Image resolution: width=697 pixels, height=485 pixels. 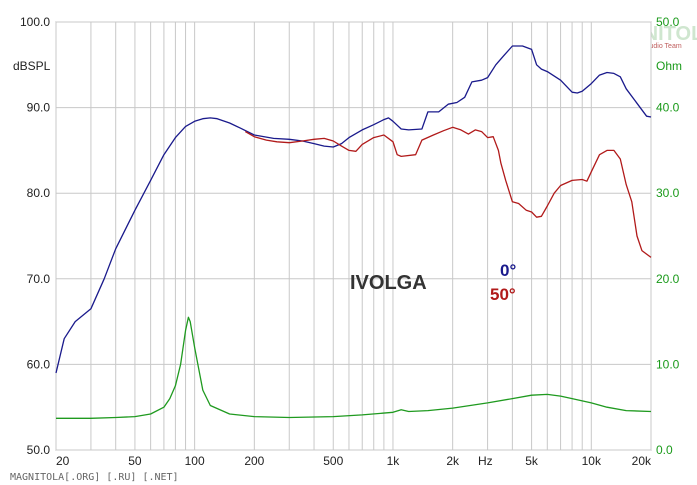 I want to click on x-tick-label: 100, so click(x=195, y=461).